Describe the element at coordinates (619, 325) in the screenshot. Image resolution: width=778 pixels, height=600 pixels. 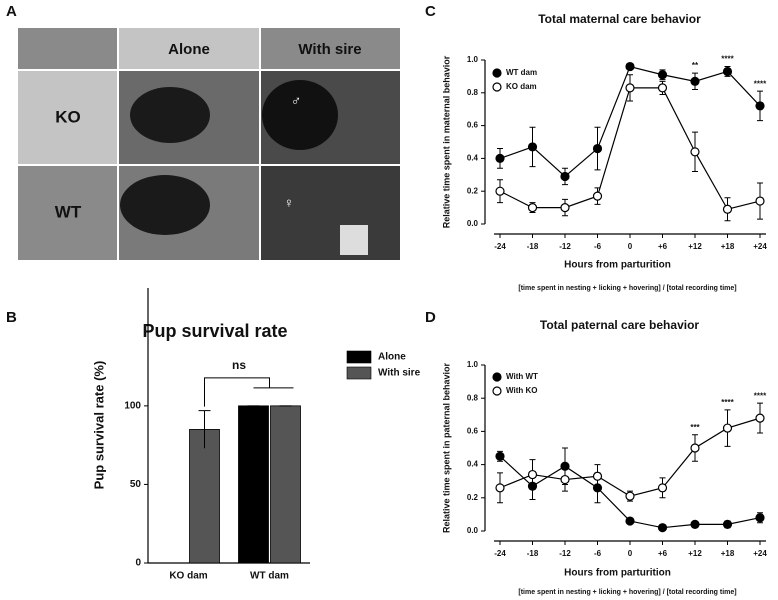
I see `chart-title: Total paternal care behavior` at that location.